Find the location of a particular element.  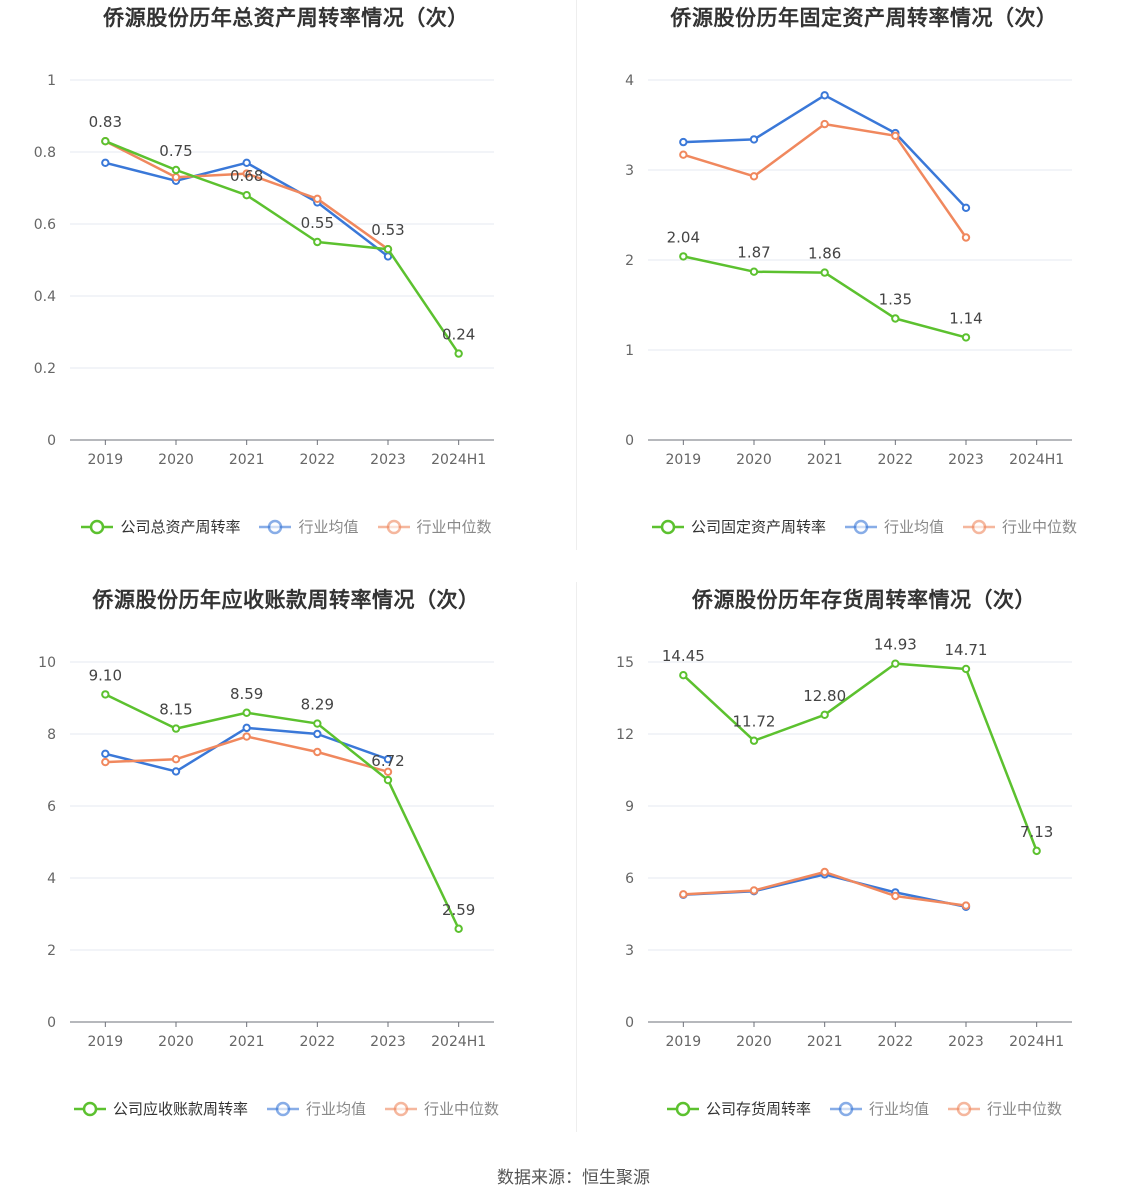

data-label: 1.87 is located at coordinates (753, 253).